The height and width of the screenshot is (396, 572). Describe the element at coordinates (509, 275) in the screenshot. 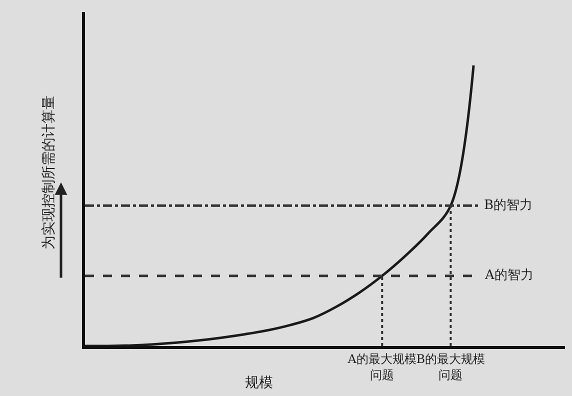

I see `ref-line-label: A的智力` at that location.